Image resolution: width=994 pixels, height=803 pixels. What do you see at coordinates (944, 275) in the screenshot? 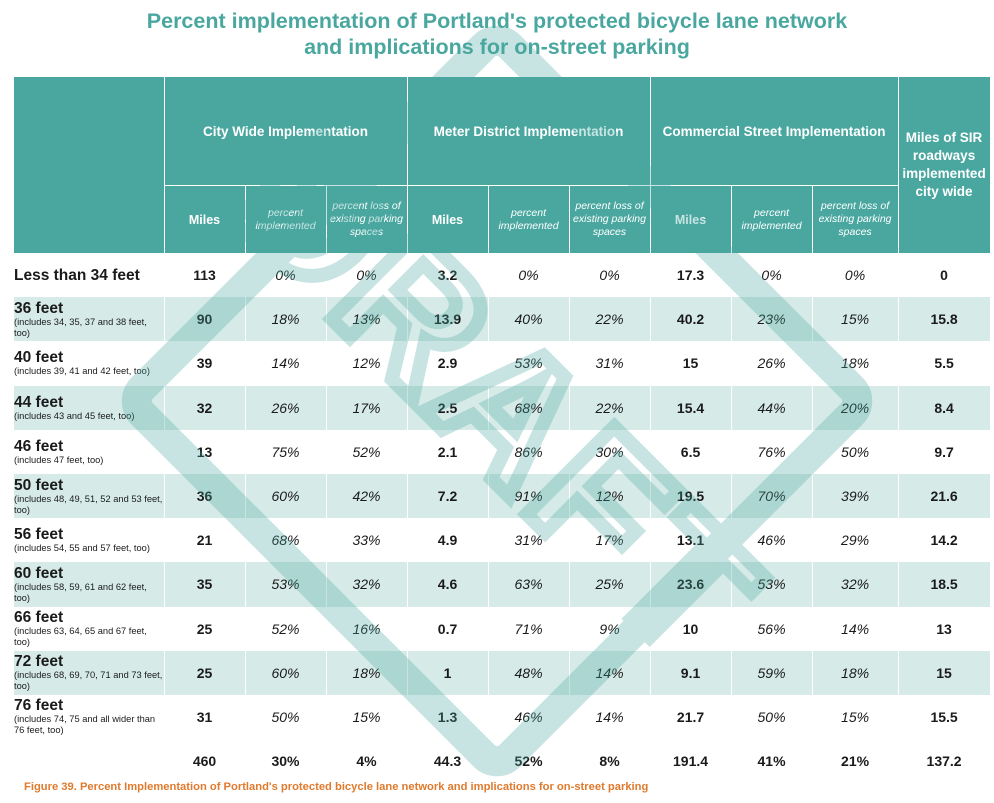
I see `table-cell: 0` at bounding box center [944, 275].